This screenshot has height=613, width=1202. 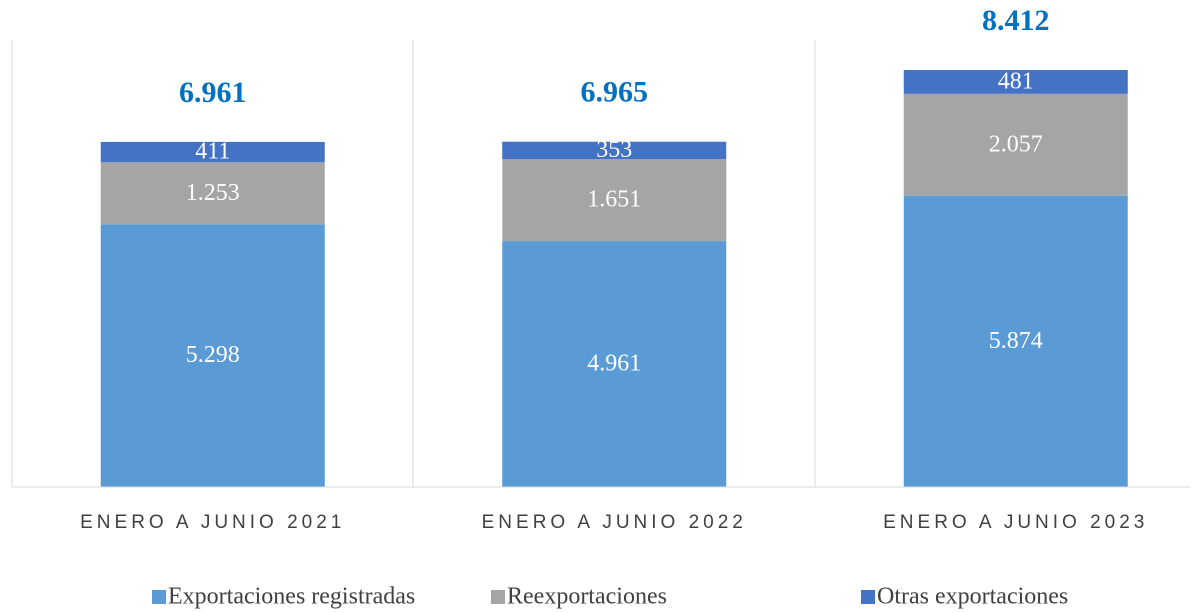 I want to click on value-label: 2.057, so click(x=1016, y=144).